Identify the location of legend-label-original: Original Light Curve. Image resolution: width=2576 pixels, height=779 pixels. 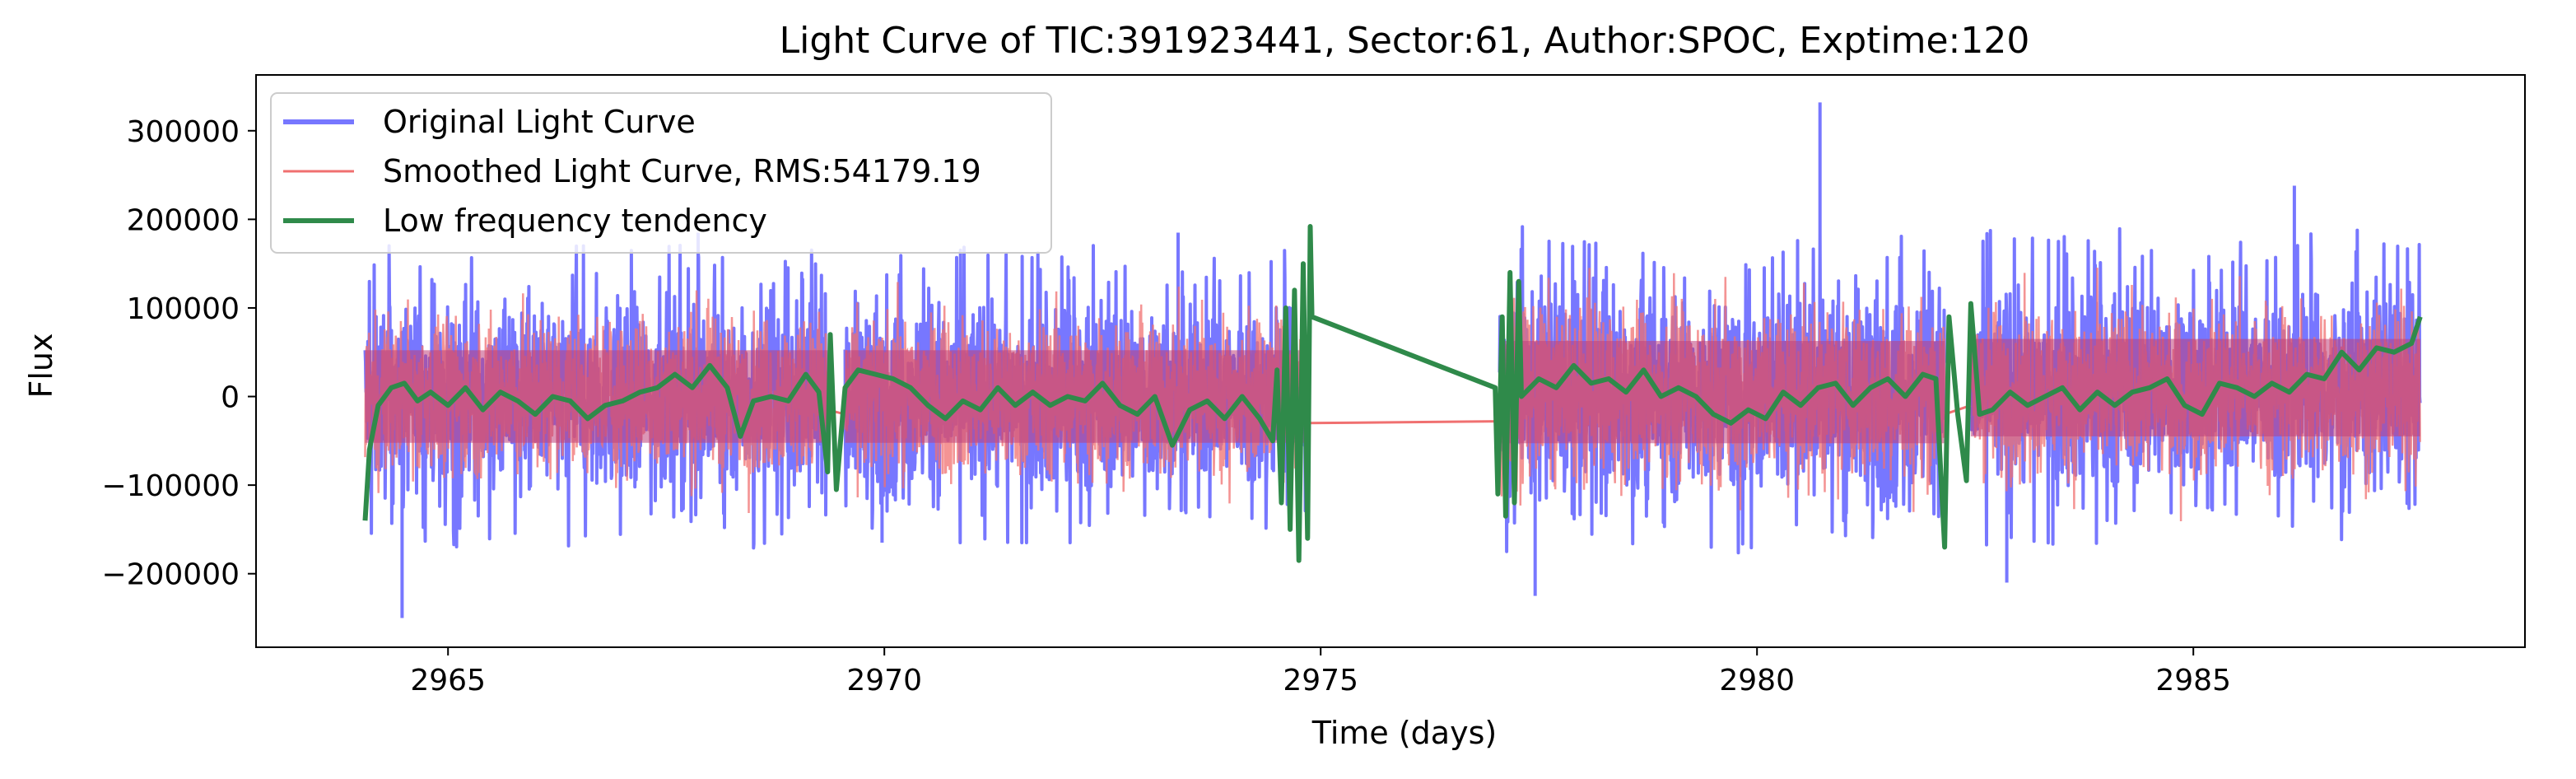
(539, 122).